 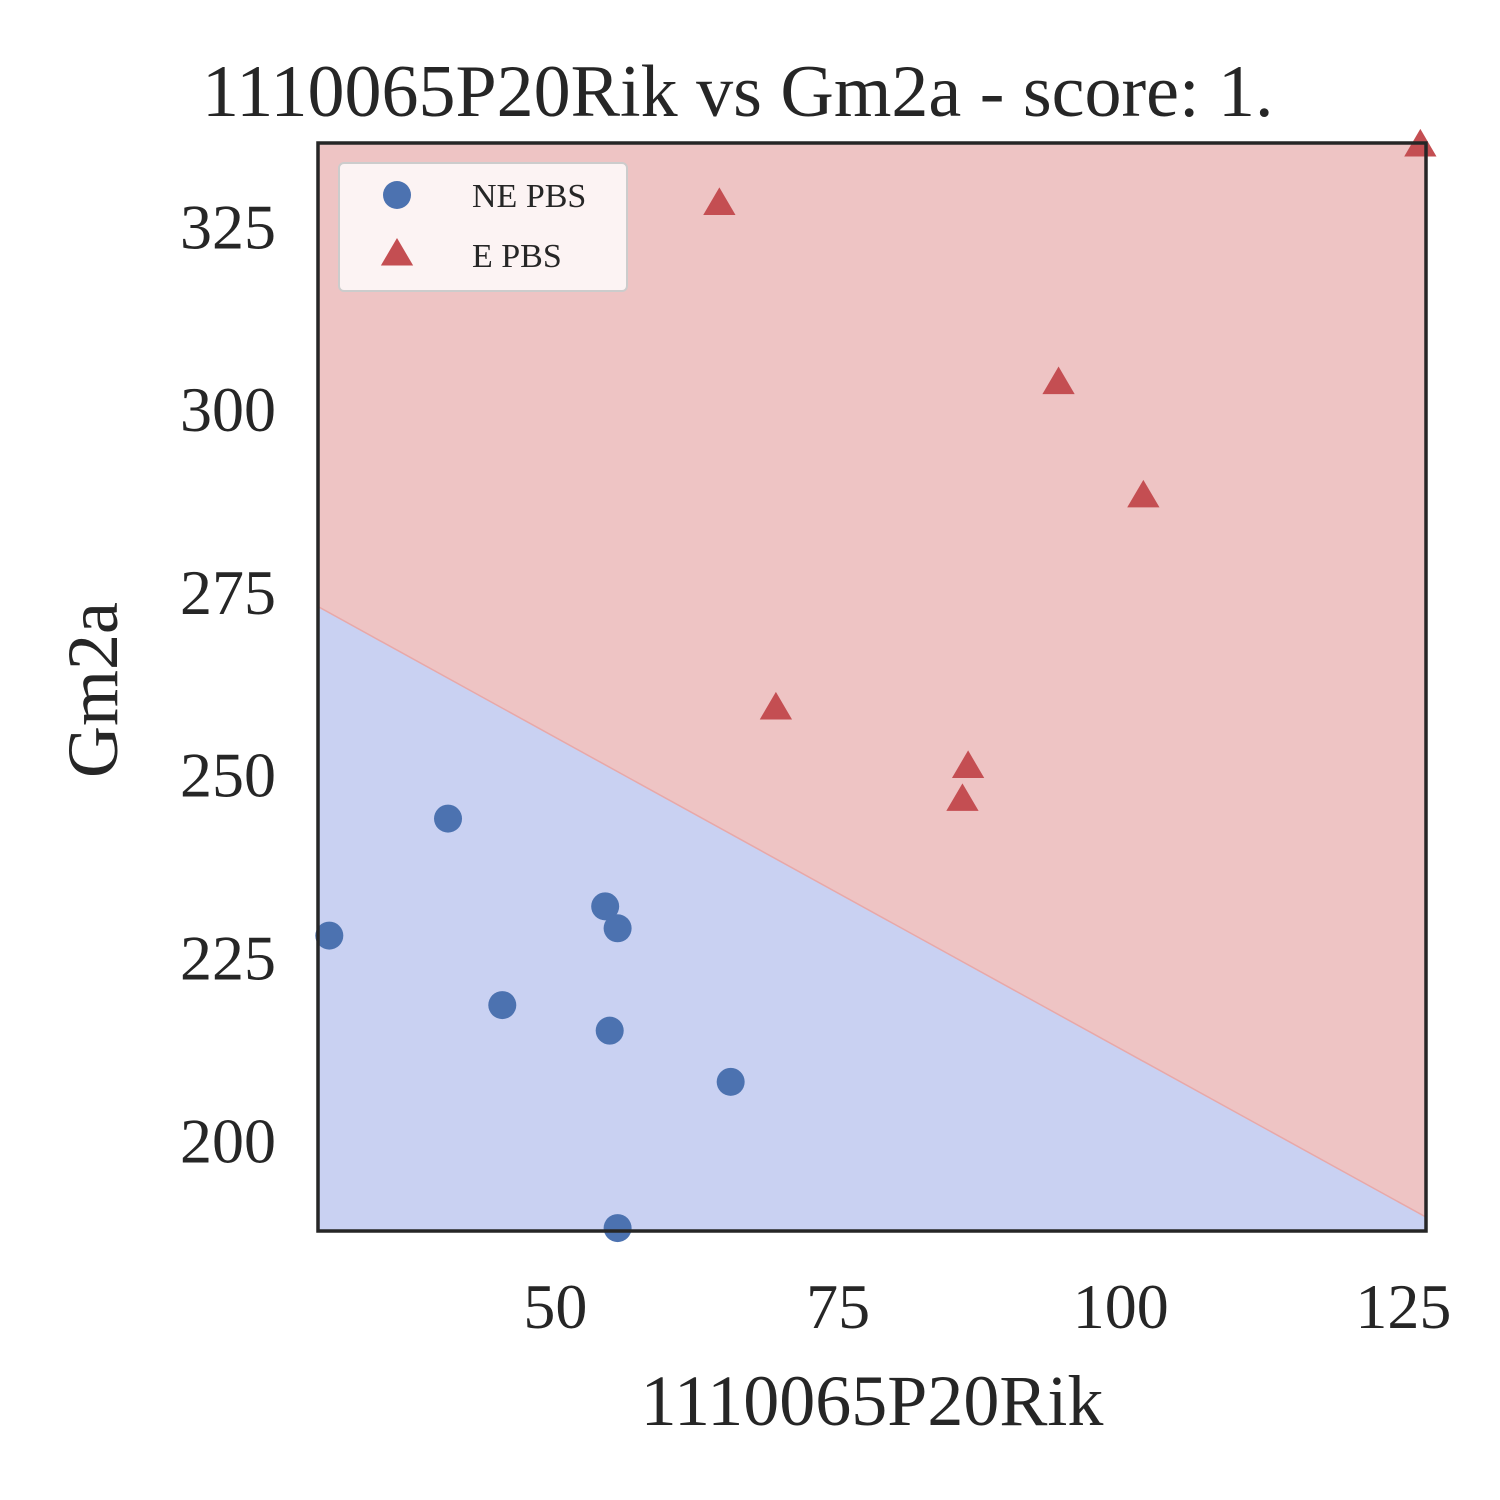 I want to click on x-axis-ticks: 50 75 100 125, so click(x=987, y=1306).